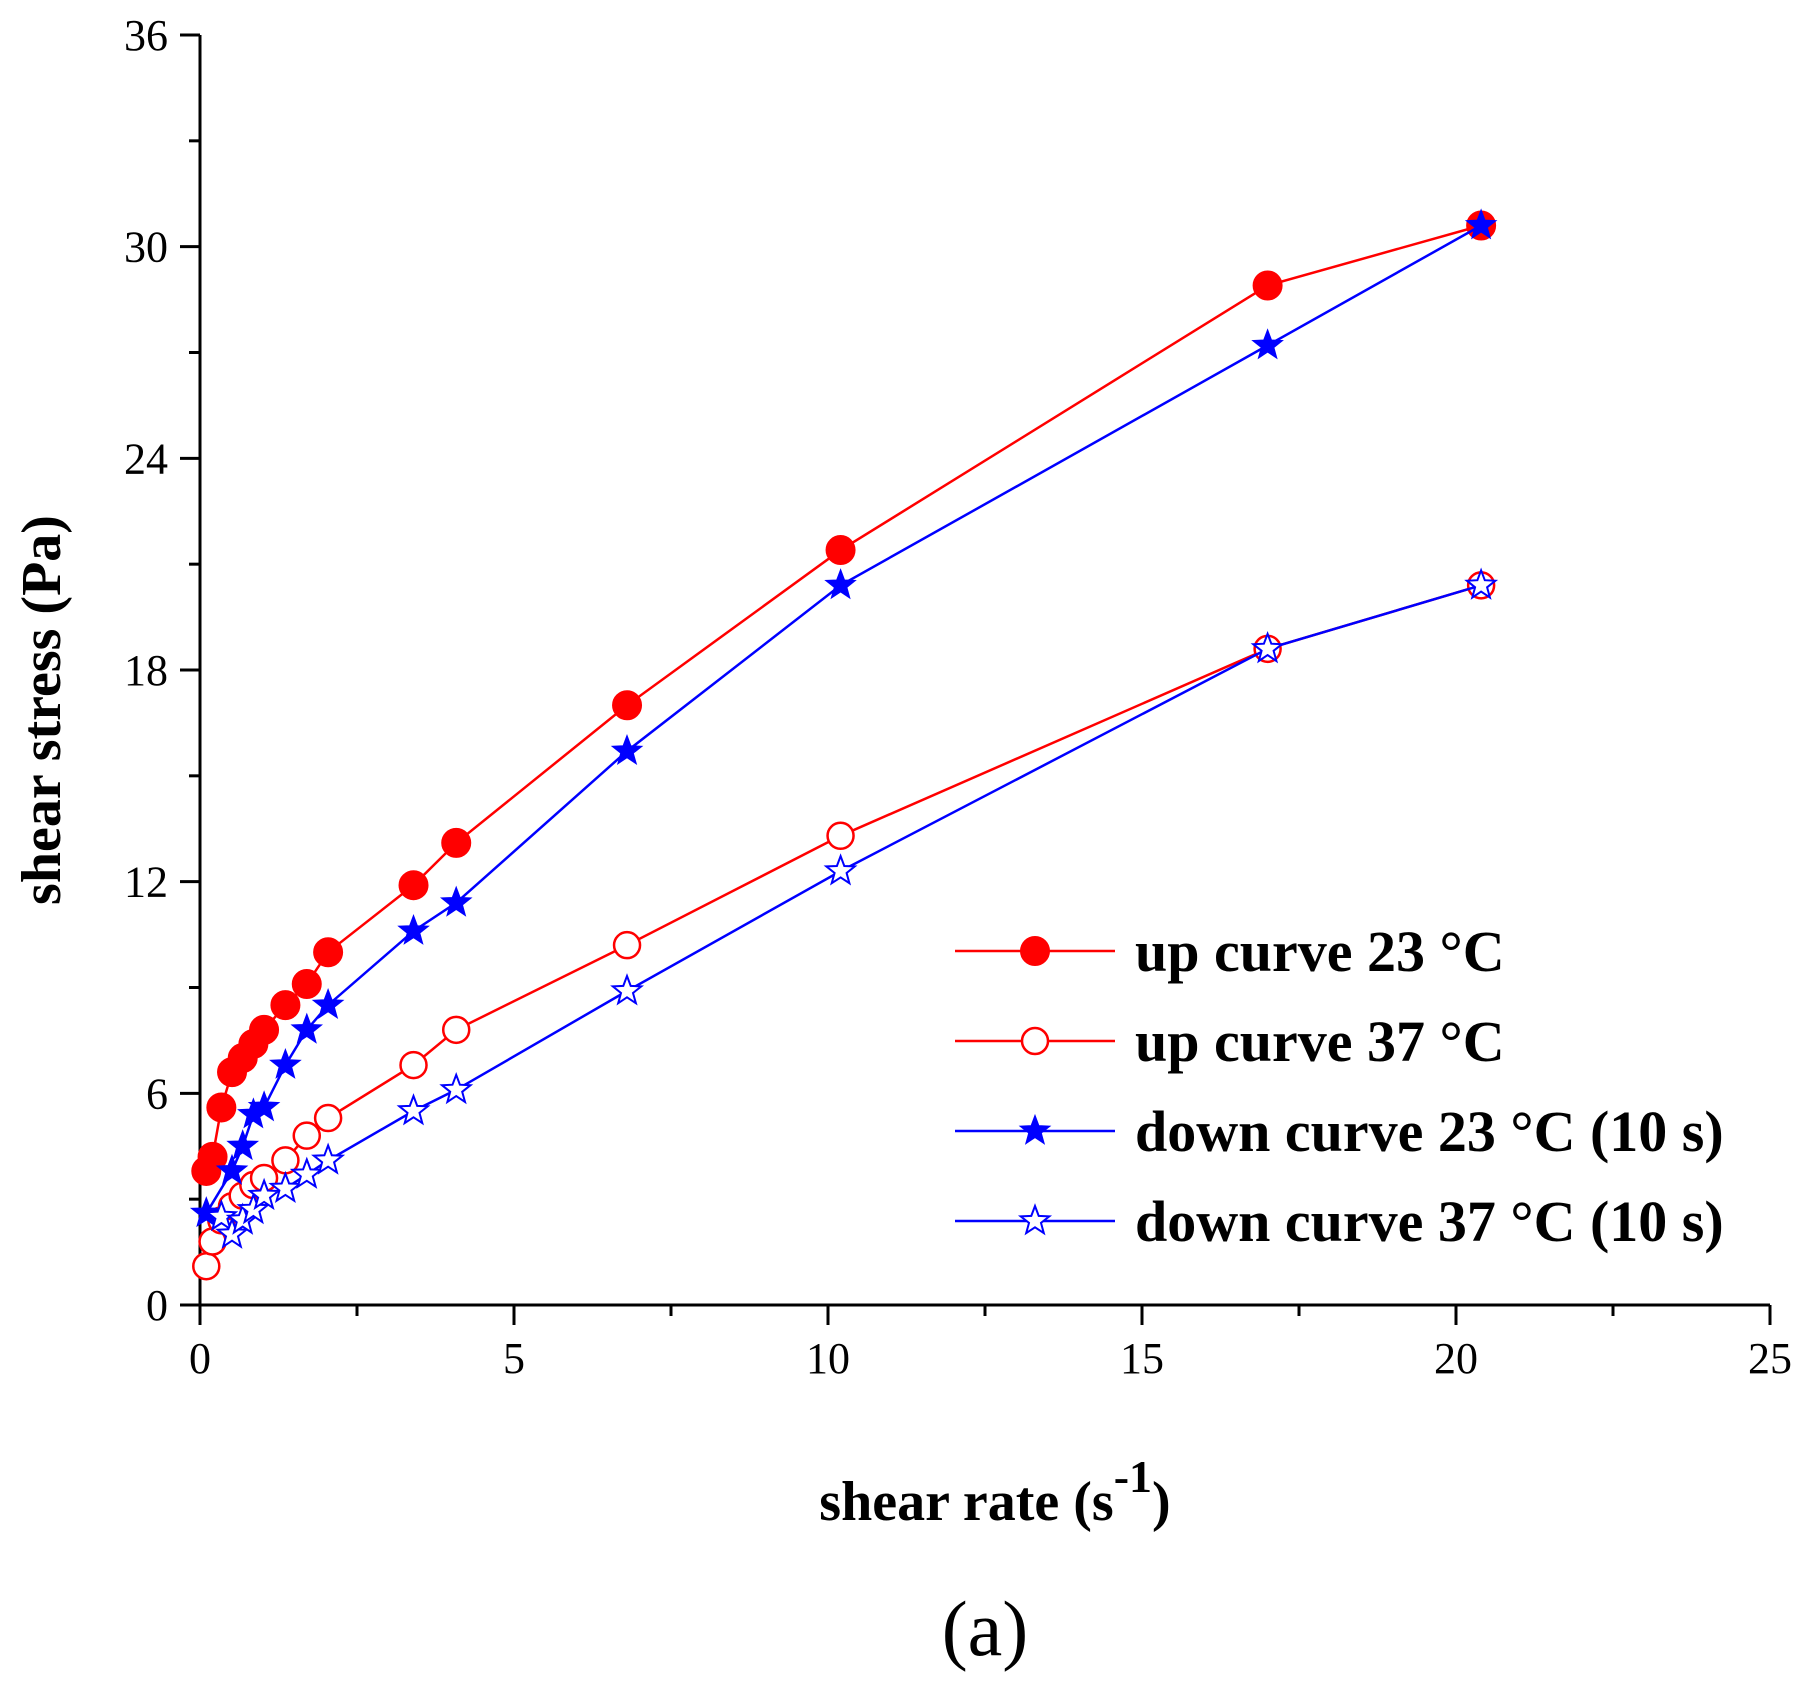 Image resolution: width=1811 pixels, height=1696 pixels. What do you see at coordinates (1142, 1358) in the screenshot?
I see `x-tick-label: 15` at bounding box center [1142, 1358].